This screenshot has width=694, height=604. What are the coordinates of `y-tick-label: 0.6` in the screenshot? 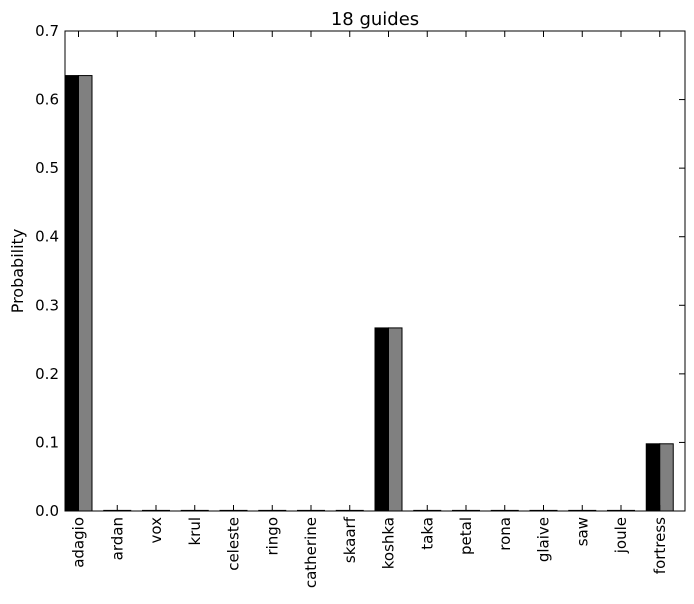 It's located at (47, 100).